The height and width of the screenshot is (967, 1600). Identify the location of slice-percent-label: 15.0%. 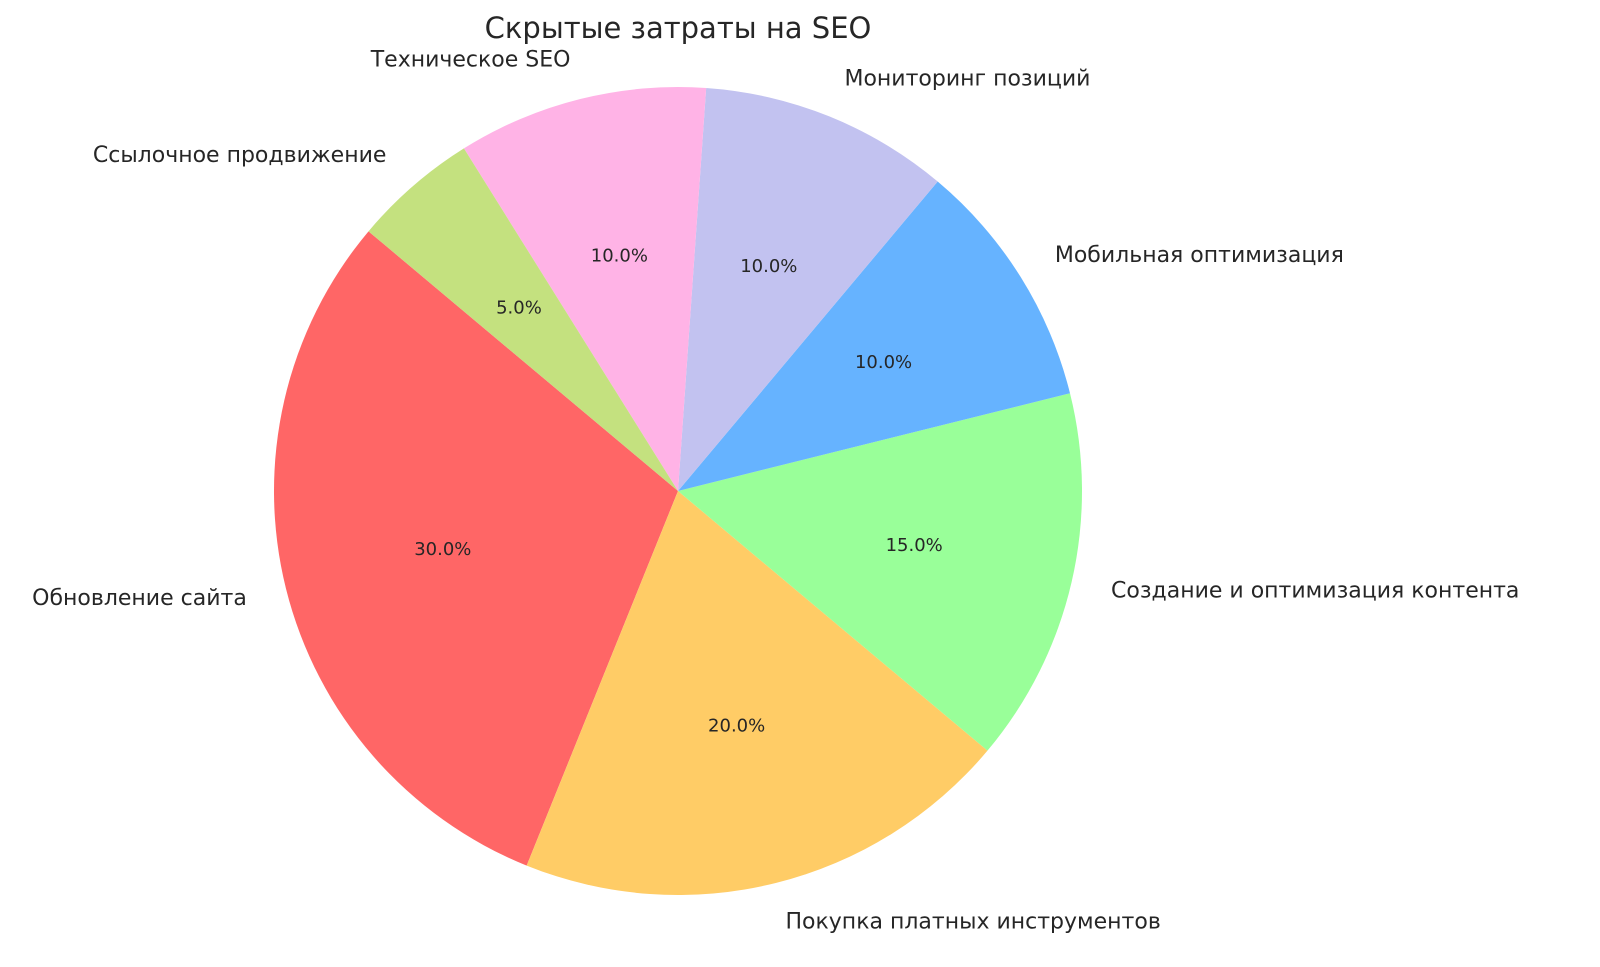
(914, 545).